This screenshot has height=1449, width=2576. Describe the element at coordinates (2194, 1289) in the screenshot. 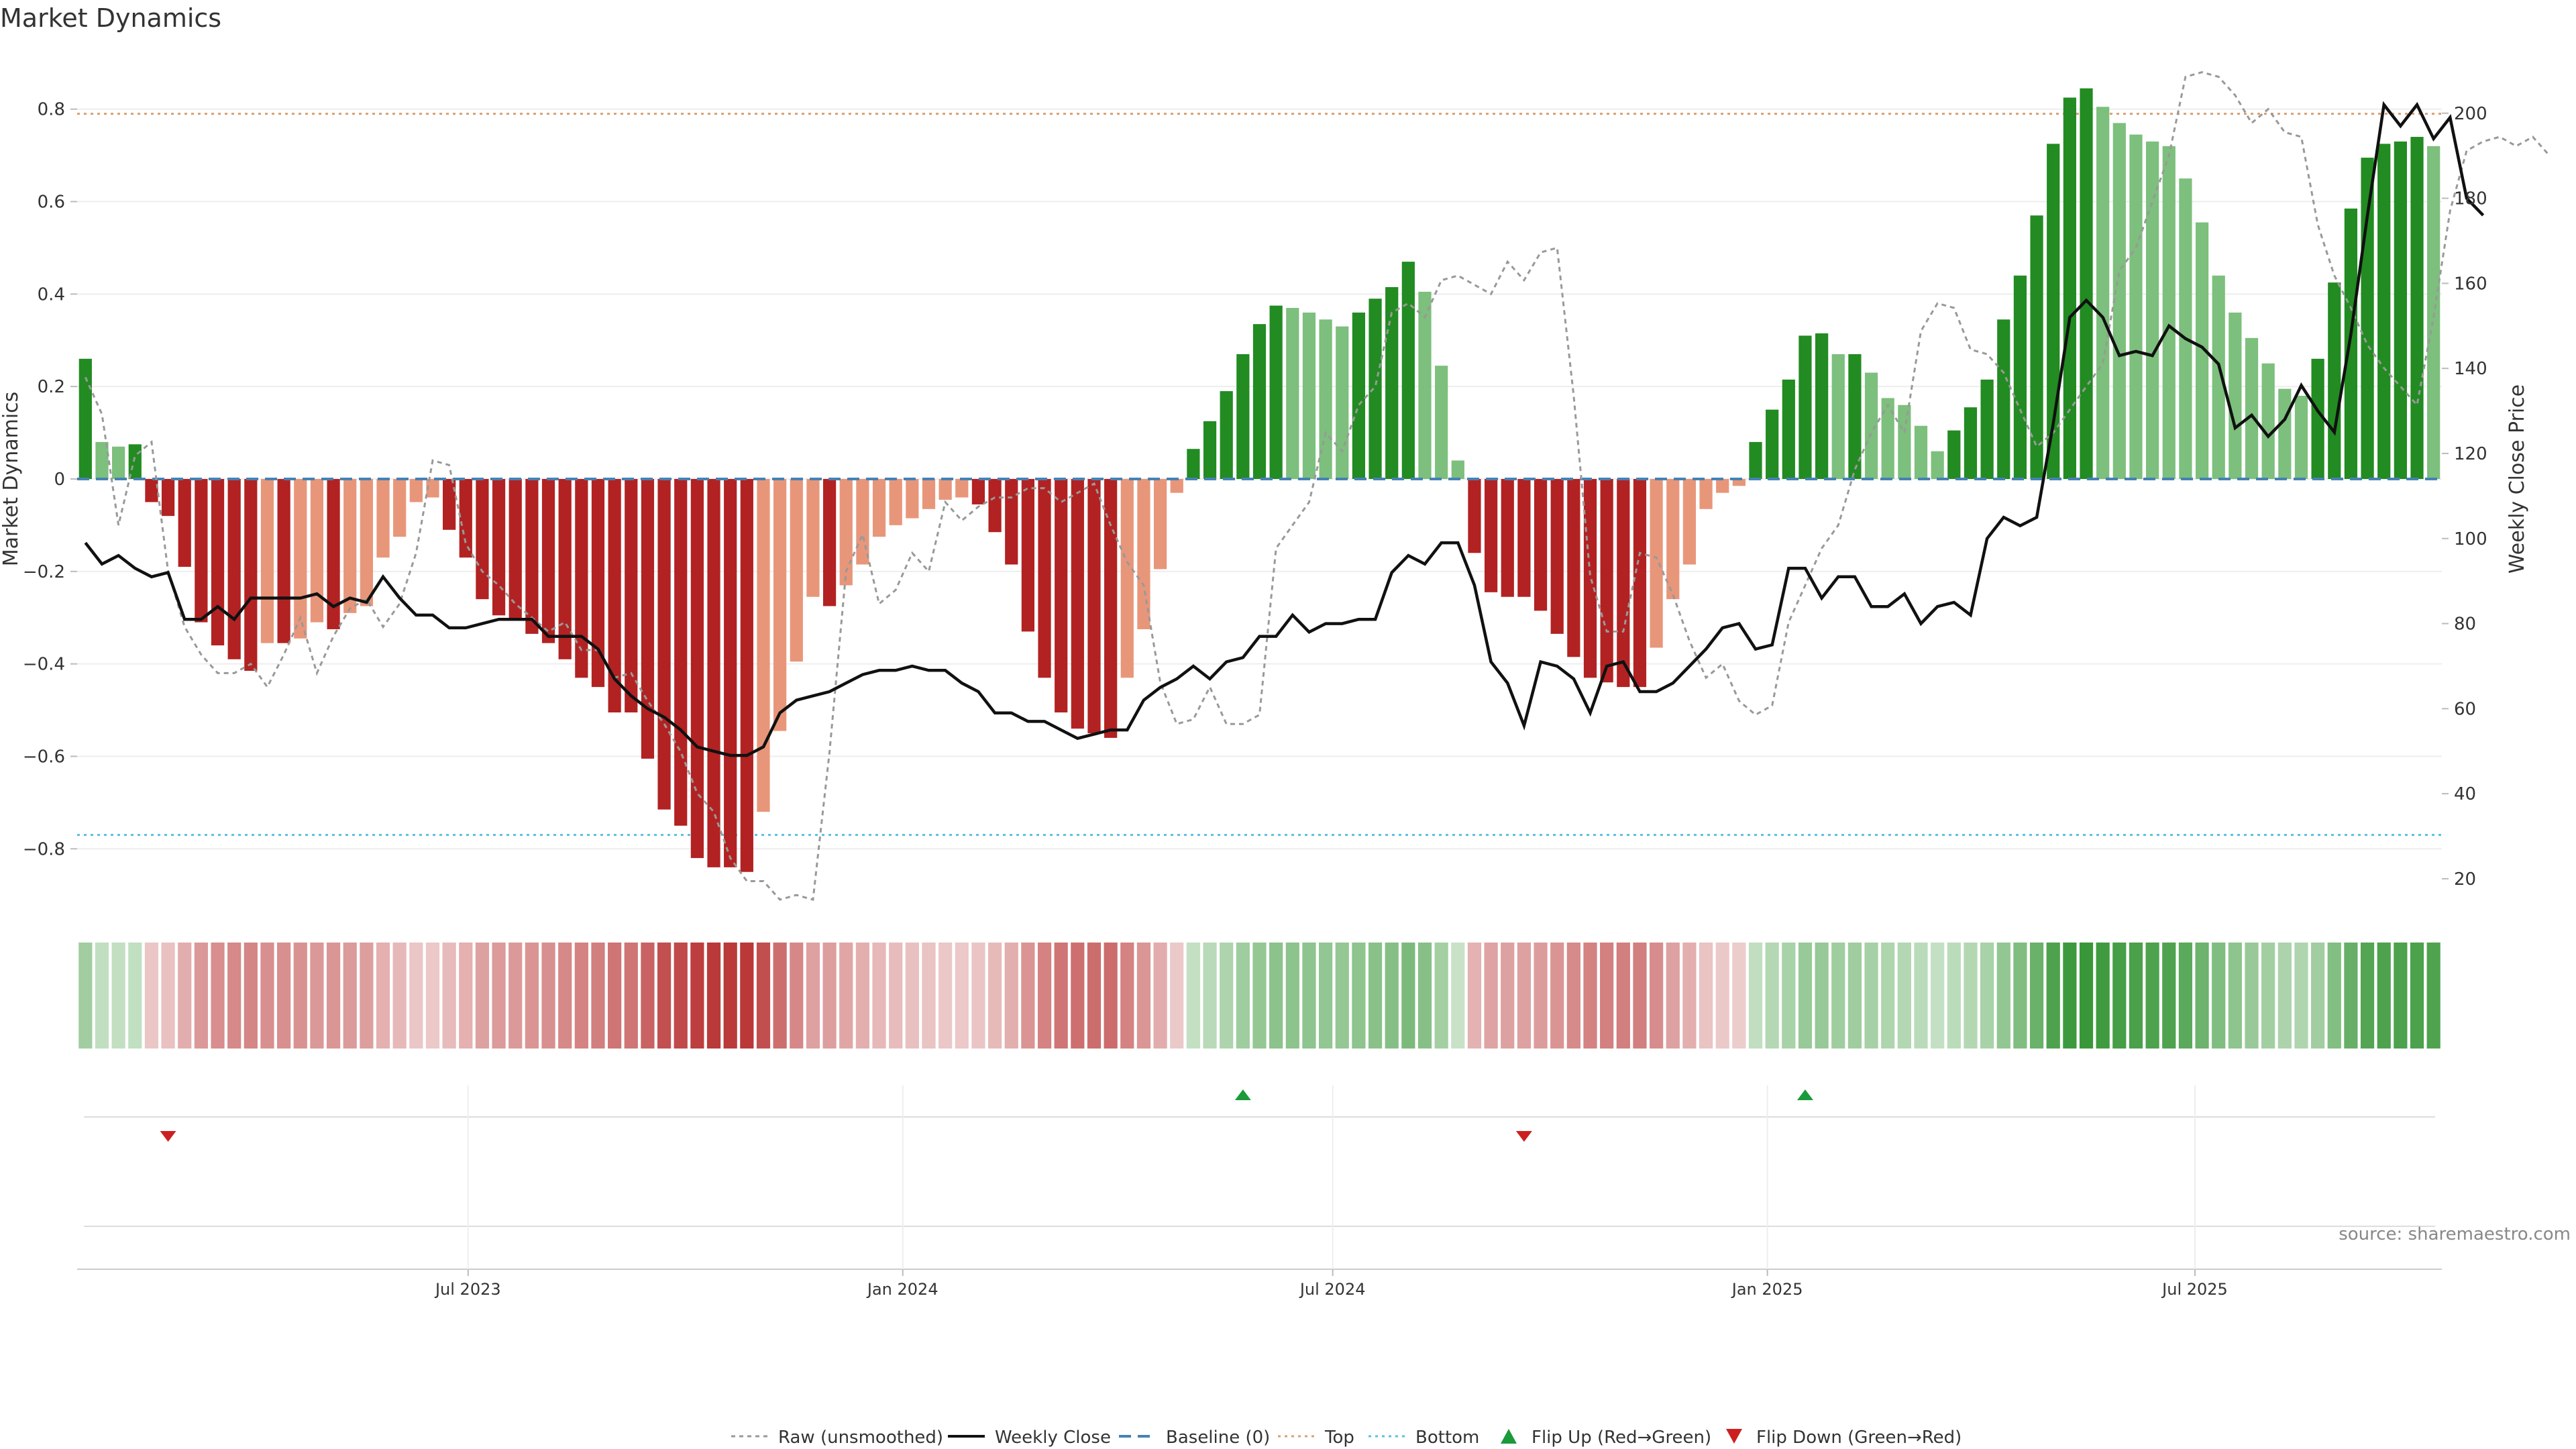

I see `x-tick-label: Jul 2025` at that location.